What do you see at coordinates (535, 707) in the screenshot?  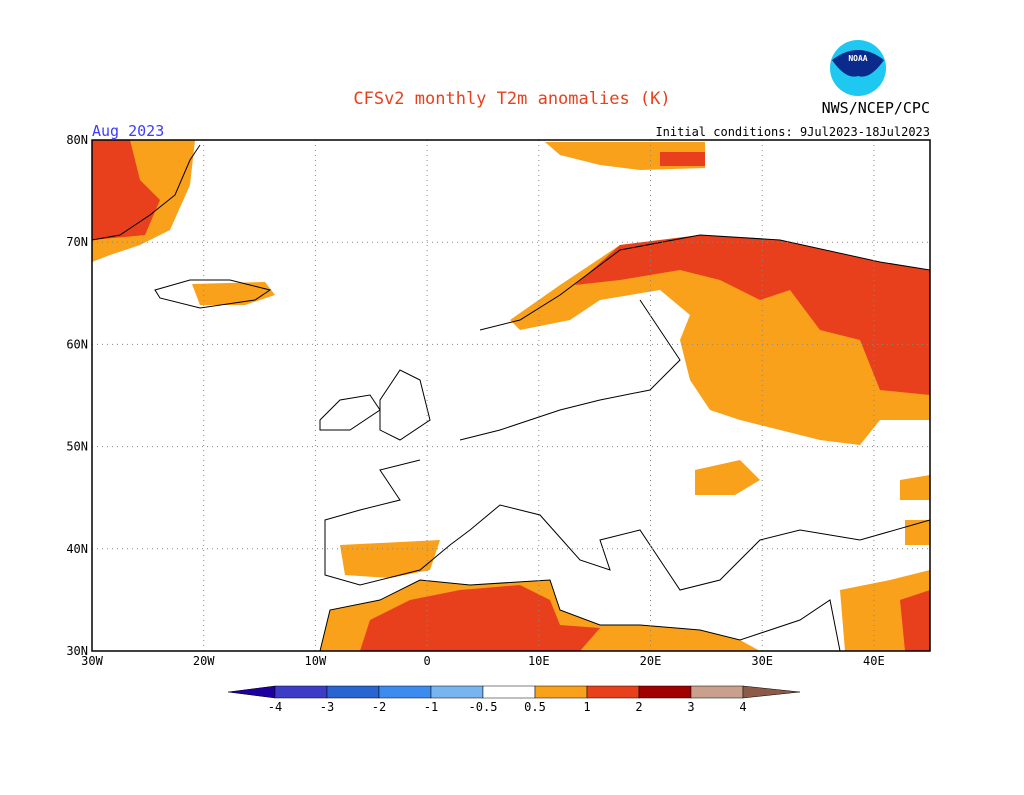 I see `colorbar-label: 0.5` at bounding box center [535, 707].